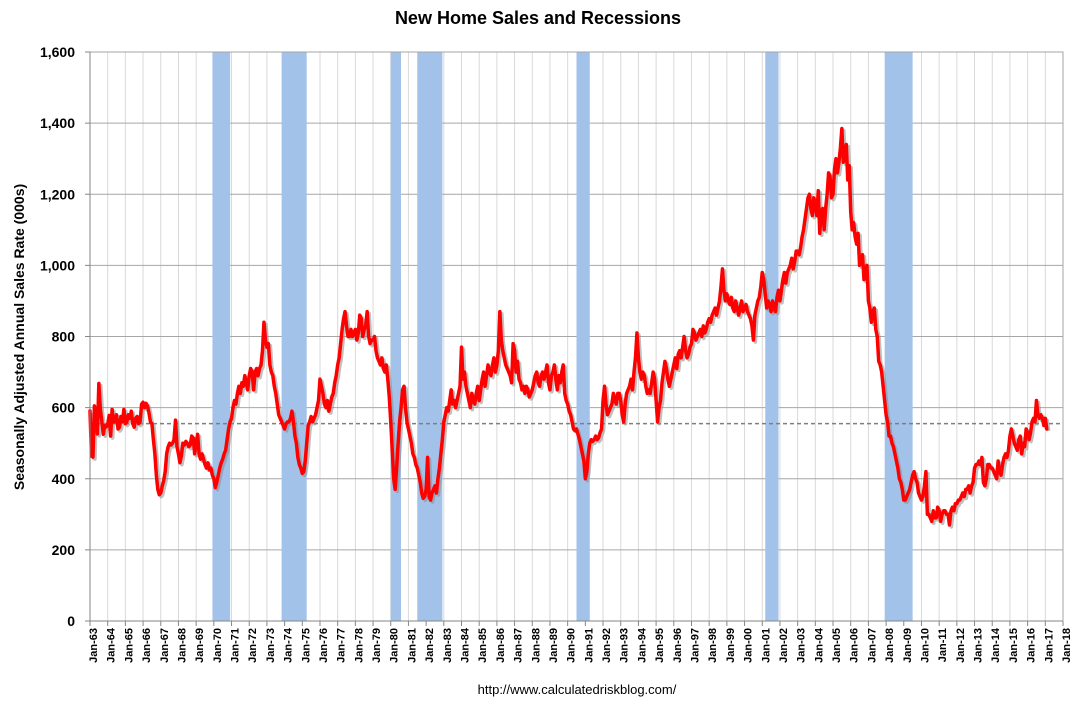 Image resolution: width=1076 pixels, height=714 pixels. Describe the element at coordinates (819, 645) in the screenshot. I see `x-tick-label: Jan-04` at that location.